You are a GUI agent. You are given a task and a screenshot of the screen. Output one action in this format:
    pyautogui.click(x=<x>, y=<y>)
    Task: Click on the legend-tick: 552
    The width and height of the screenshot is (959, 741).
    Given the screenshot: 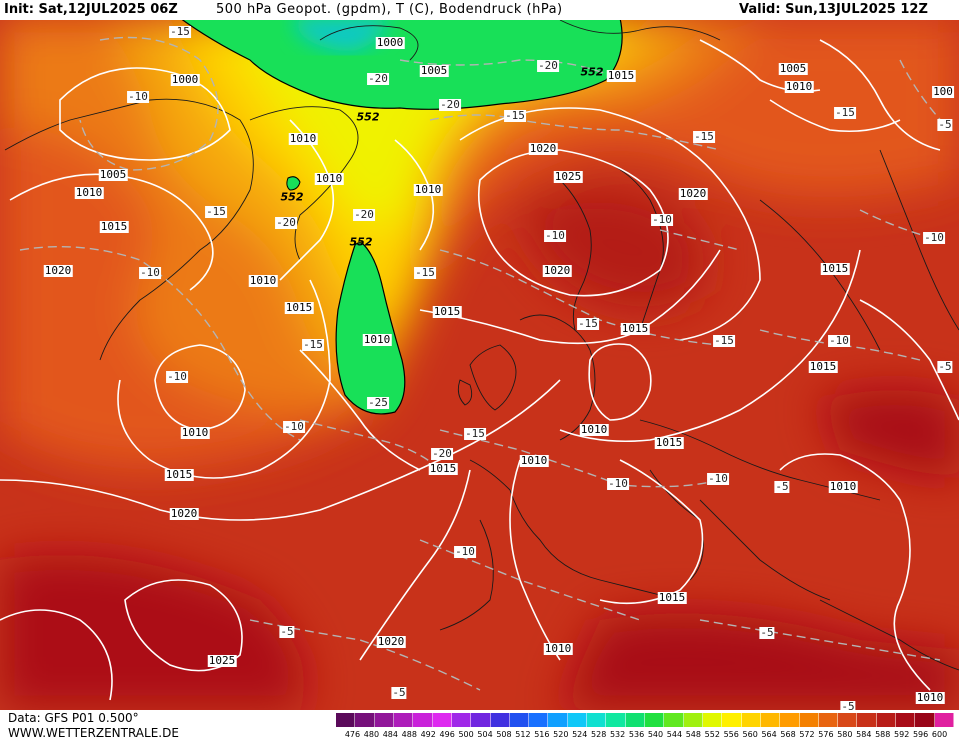 What is the action you would take?
    pyautogui.click(x=712, y=734)
    